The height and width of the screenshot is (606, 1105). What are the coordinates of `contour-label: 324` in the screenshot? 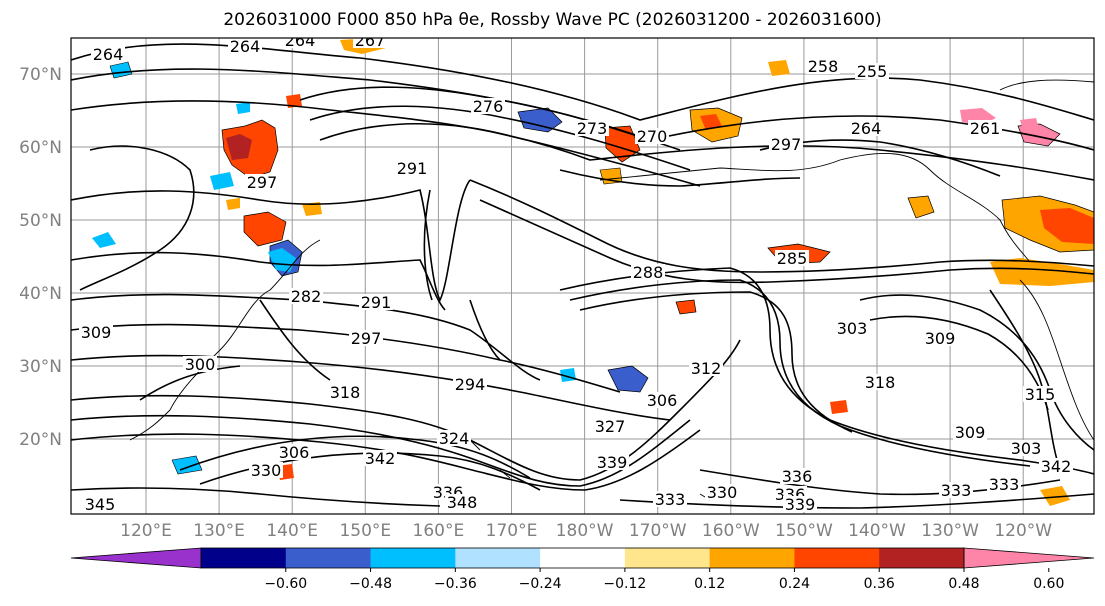 It's located at (454, 438).